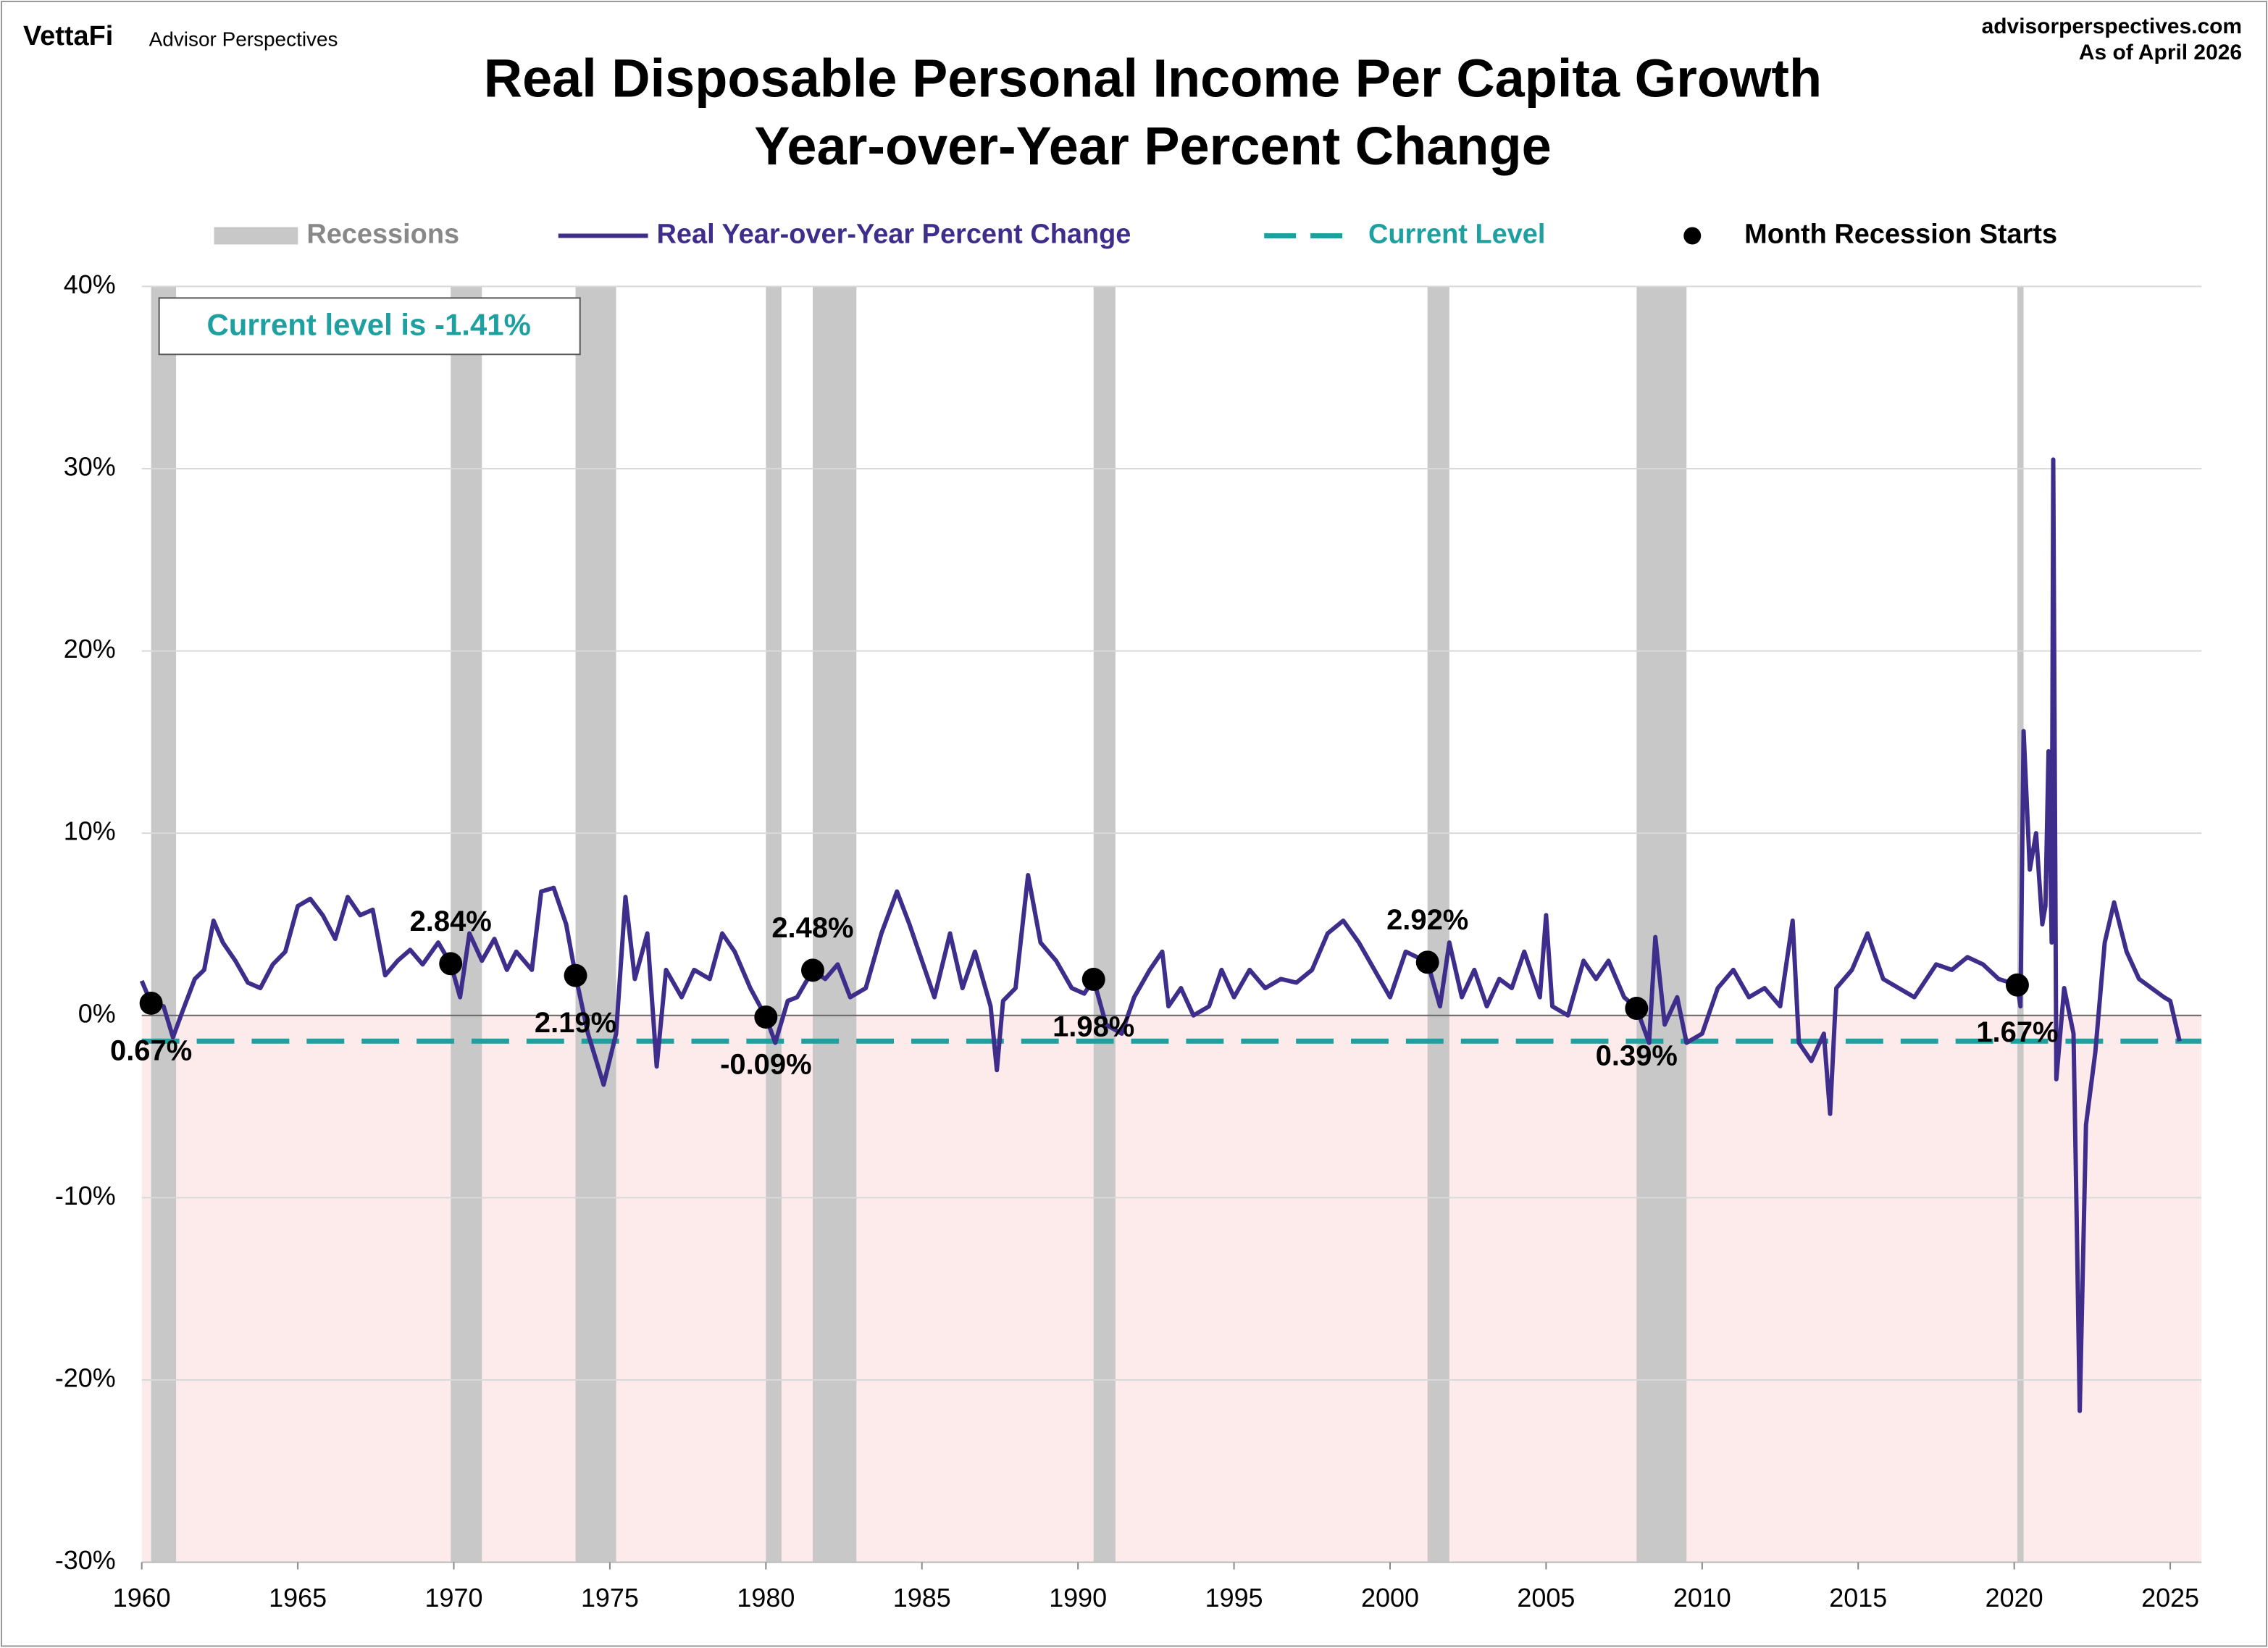 The height and width of the screenshot is (1648, 2268). I want to click on legend-label: Month Recession Starts, so click(1901, 234).